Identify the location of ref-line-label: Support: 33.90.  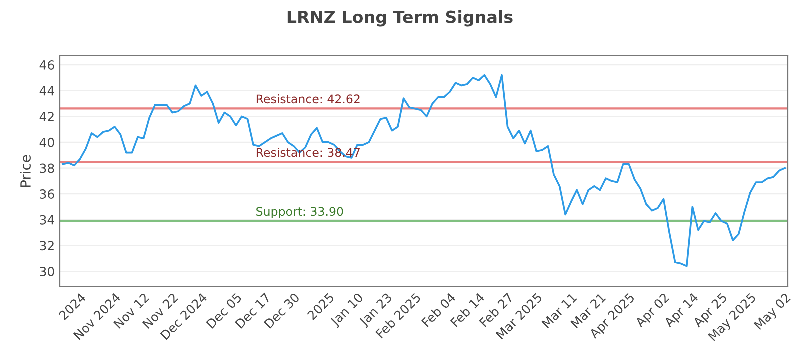
(300, 212).